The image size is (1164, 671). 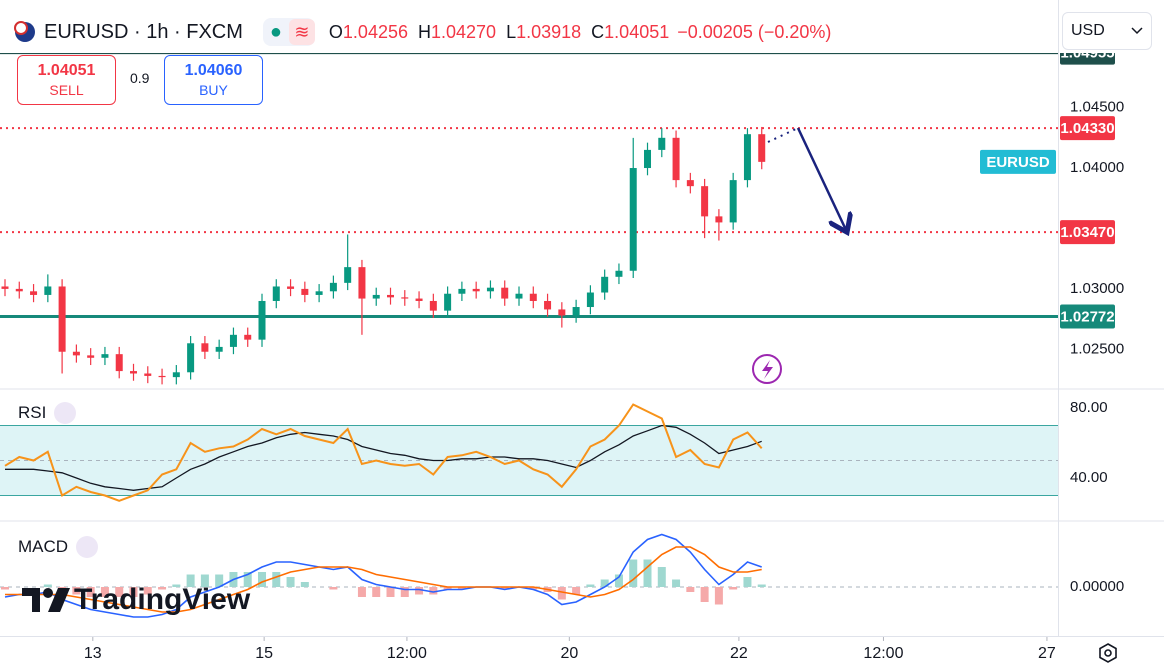 What do you see at coordinates (264, 653) in the screenshot?
I see `x-tick-label: 15` at bounding box center [264, 653].